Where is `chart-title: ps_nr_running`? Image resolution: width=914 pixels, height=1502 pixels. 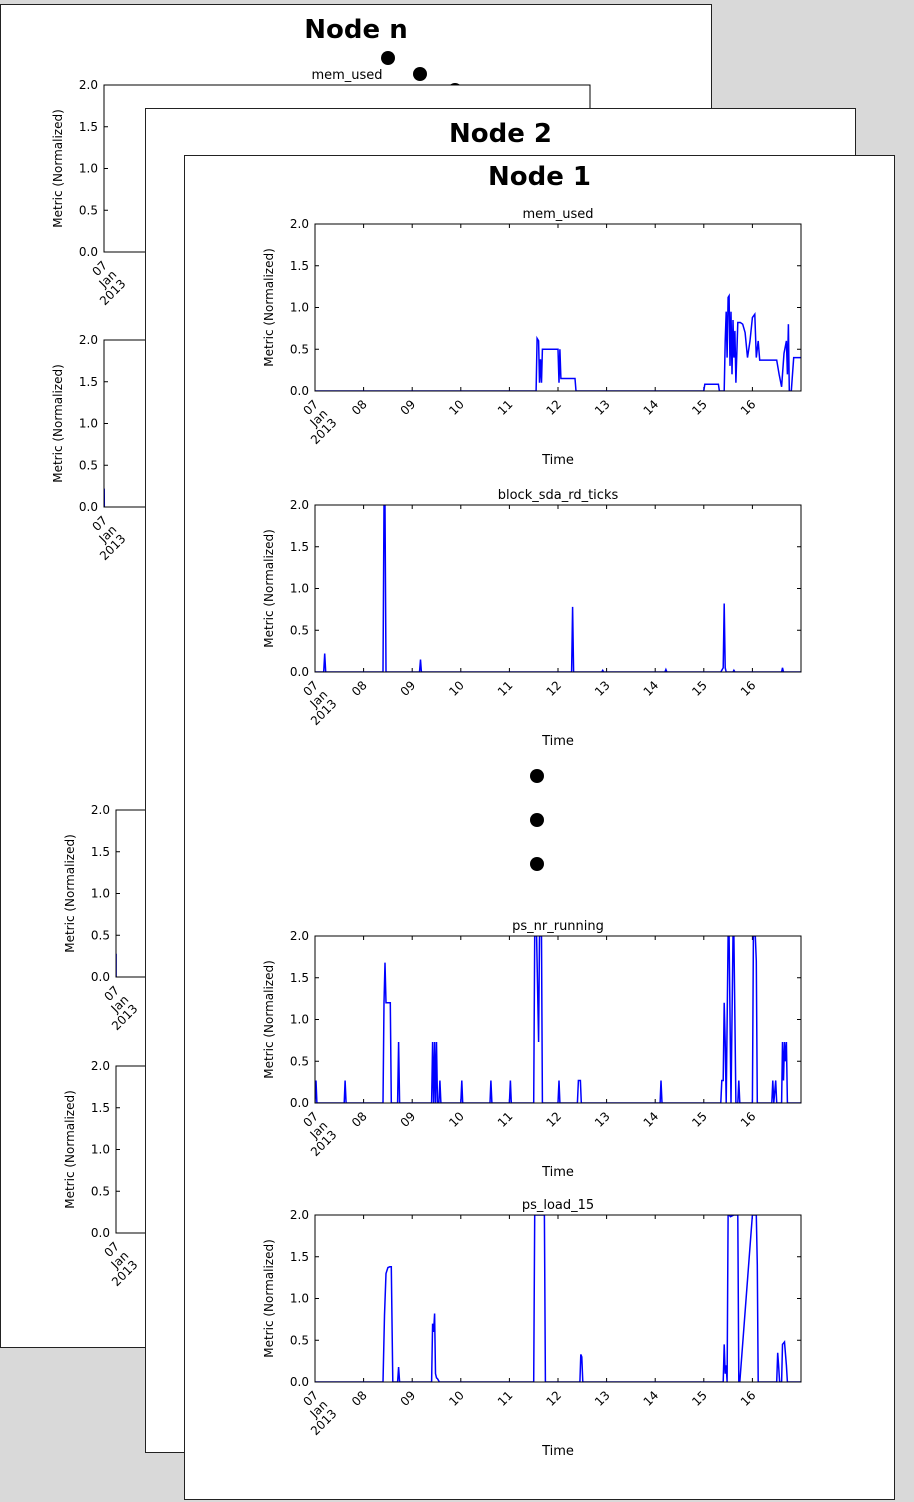
chart-title: ps_nr_running is located at coordinates (558, 926).